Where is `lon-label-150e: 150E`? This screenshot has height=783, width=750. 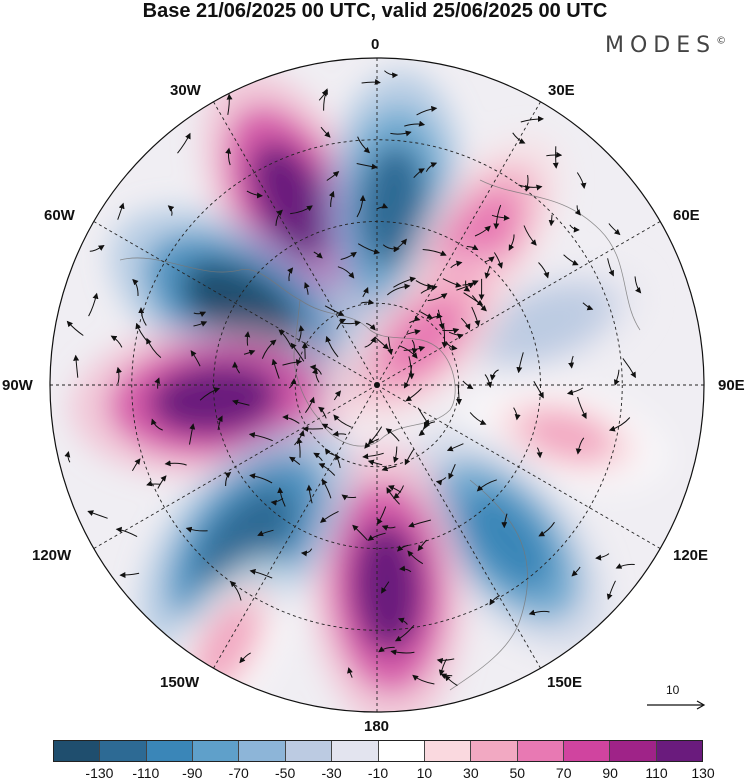 lon-label-150e: 150E is located at coordinates (565, 682).